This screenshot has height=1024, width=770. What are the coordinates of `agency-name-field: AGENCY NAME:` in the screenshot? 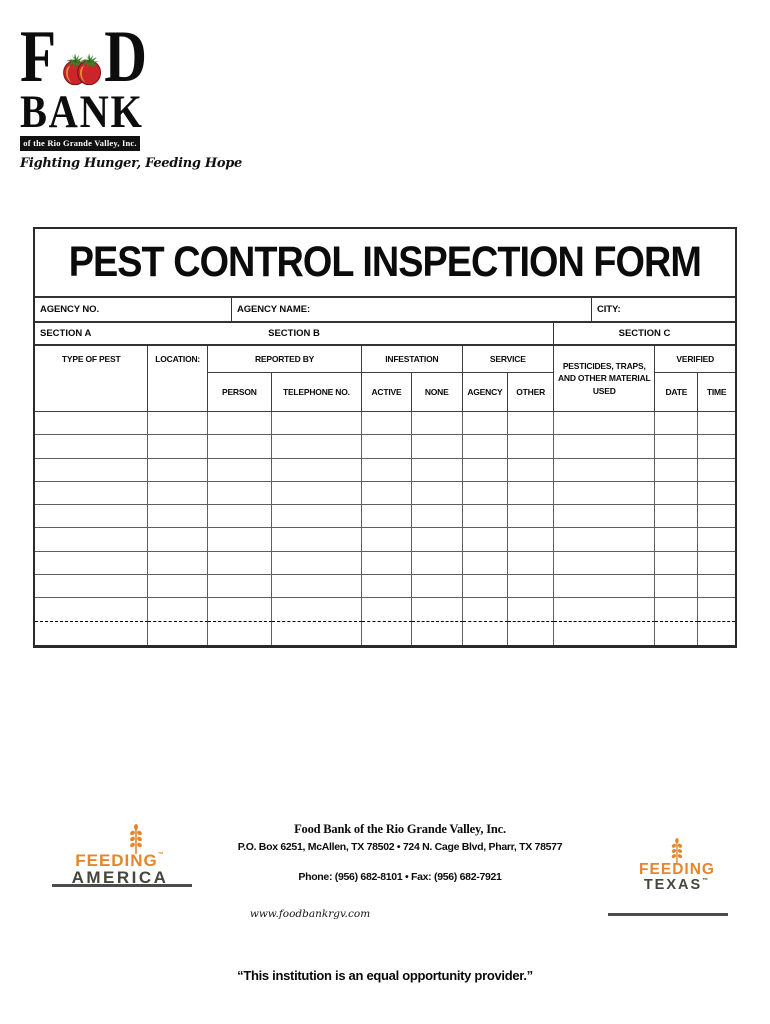 It's located at (412, 309).